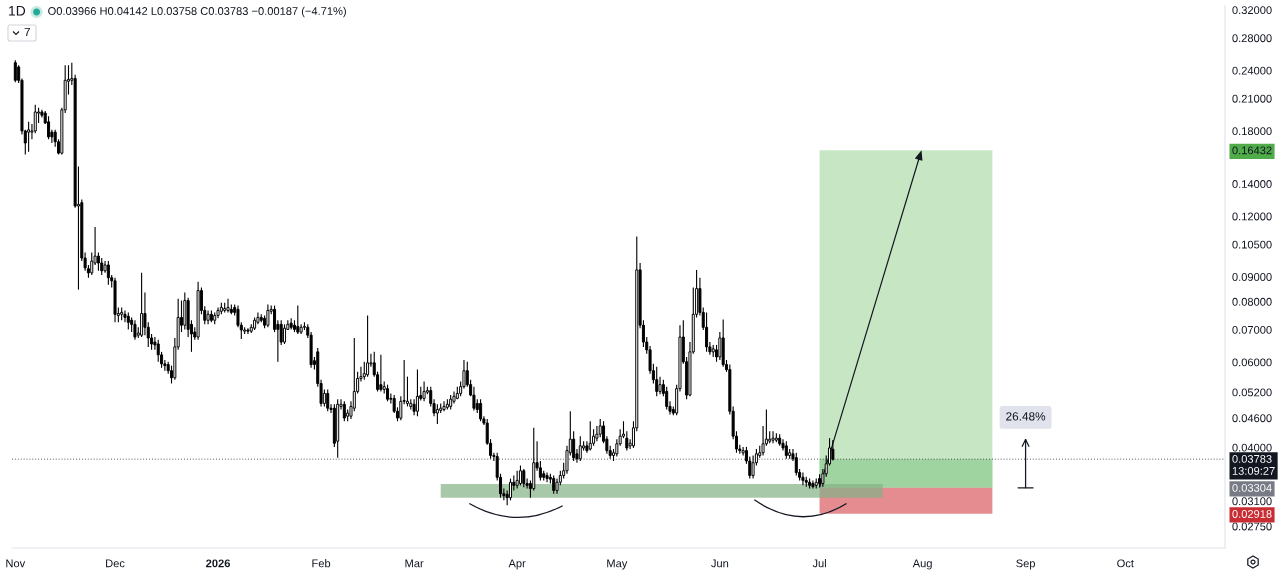  I want to click on y-tick-label: 0.07000, so click(1252, 329).